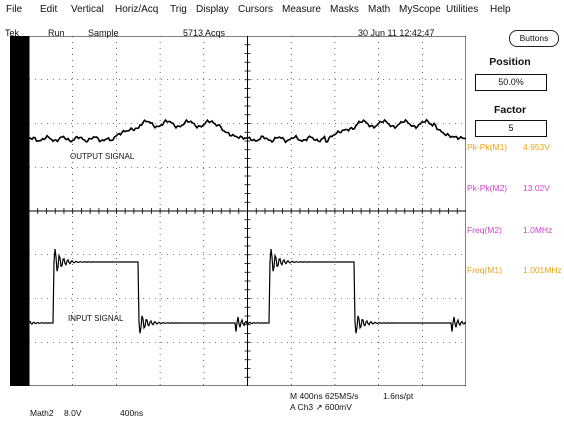 This screenshot has height=421, width=564. What do you see at coordinates (136, 9) in the screenshot?
I see `menu-horiz-acq: Horiz/Acq` at bounding box center [136, 9].